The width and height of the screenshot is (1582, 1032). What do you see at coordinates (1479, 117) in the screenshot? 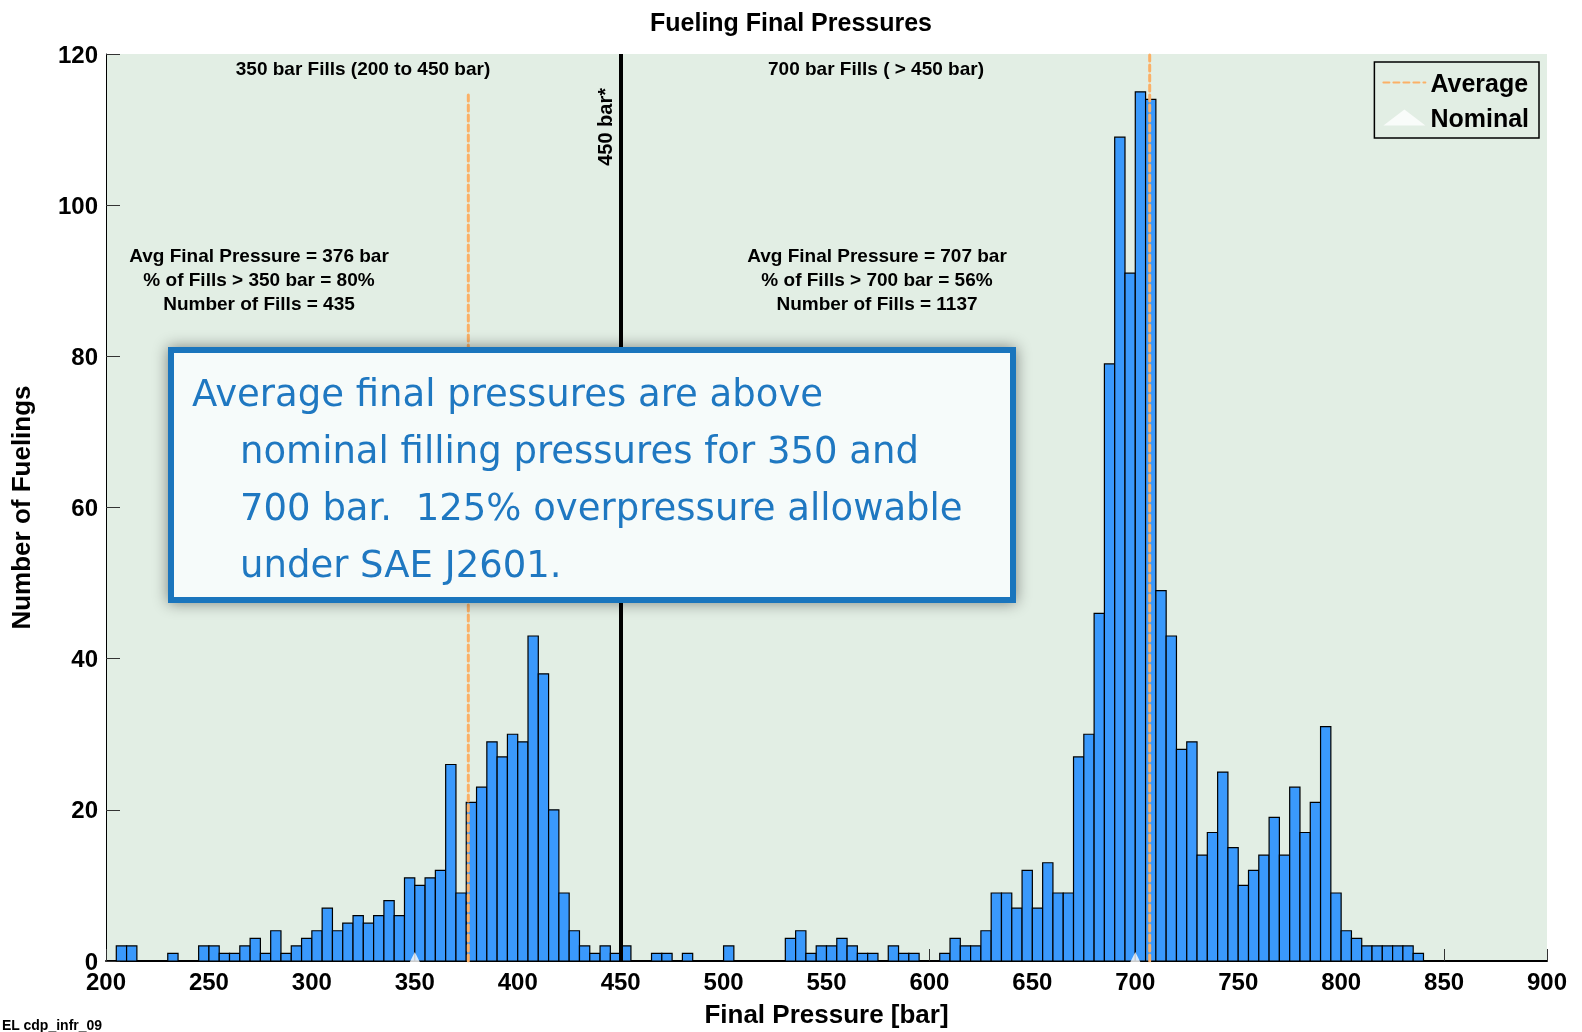
I see `legend-label: Nominal` at bounding box center [1479, 117].